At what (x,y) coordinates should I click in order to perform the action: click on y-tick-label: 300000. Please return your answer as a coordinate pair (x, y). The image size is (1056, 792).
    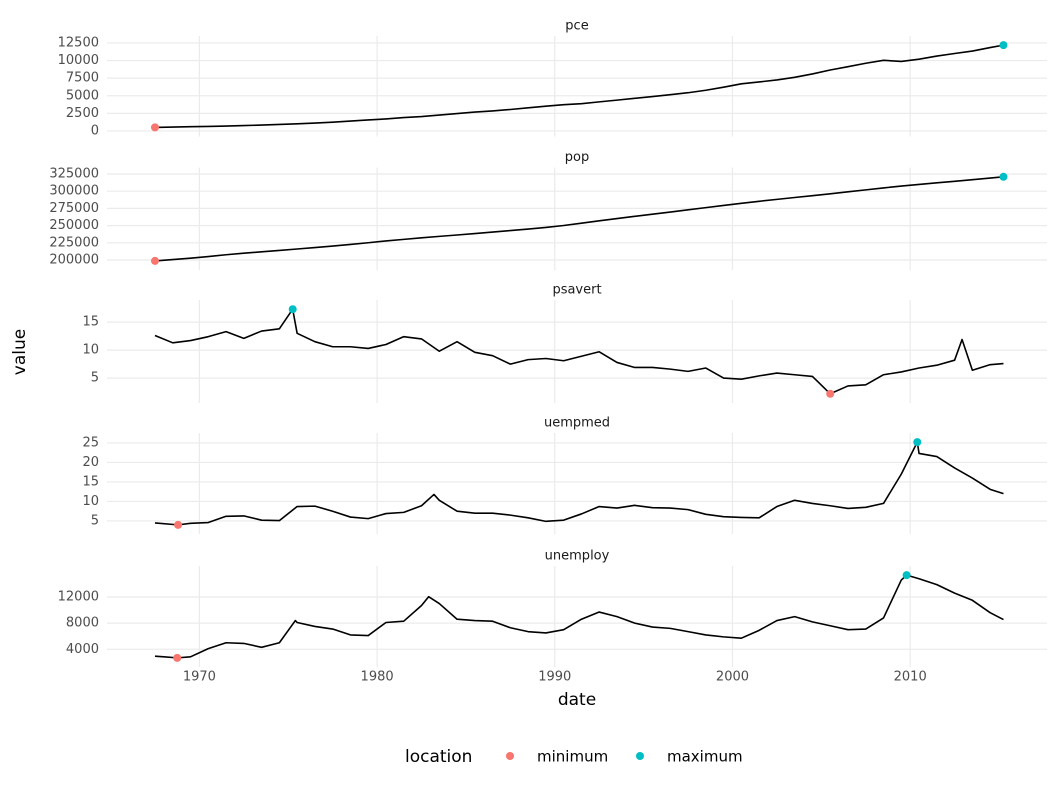
    Looking at the image, I should click on (74, 191).